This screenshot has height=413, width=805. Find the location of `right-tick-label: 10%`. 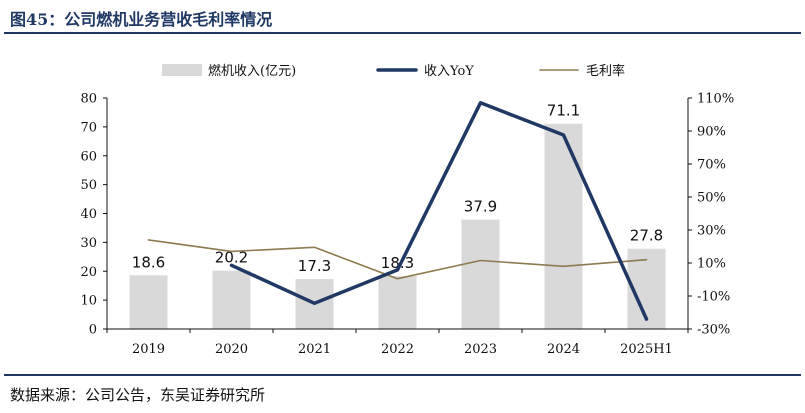

right-tick-label: 10% is located at coordinates (711, 264).